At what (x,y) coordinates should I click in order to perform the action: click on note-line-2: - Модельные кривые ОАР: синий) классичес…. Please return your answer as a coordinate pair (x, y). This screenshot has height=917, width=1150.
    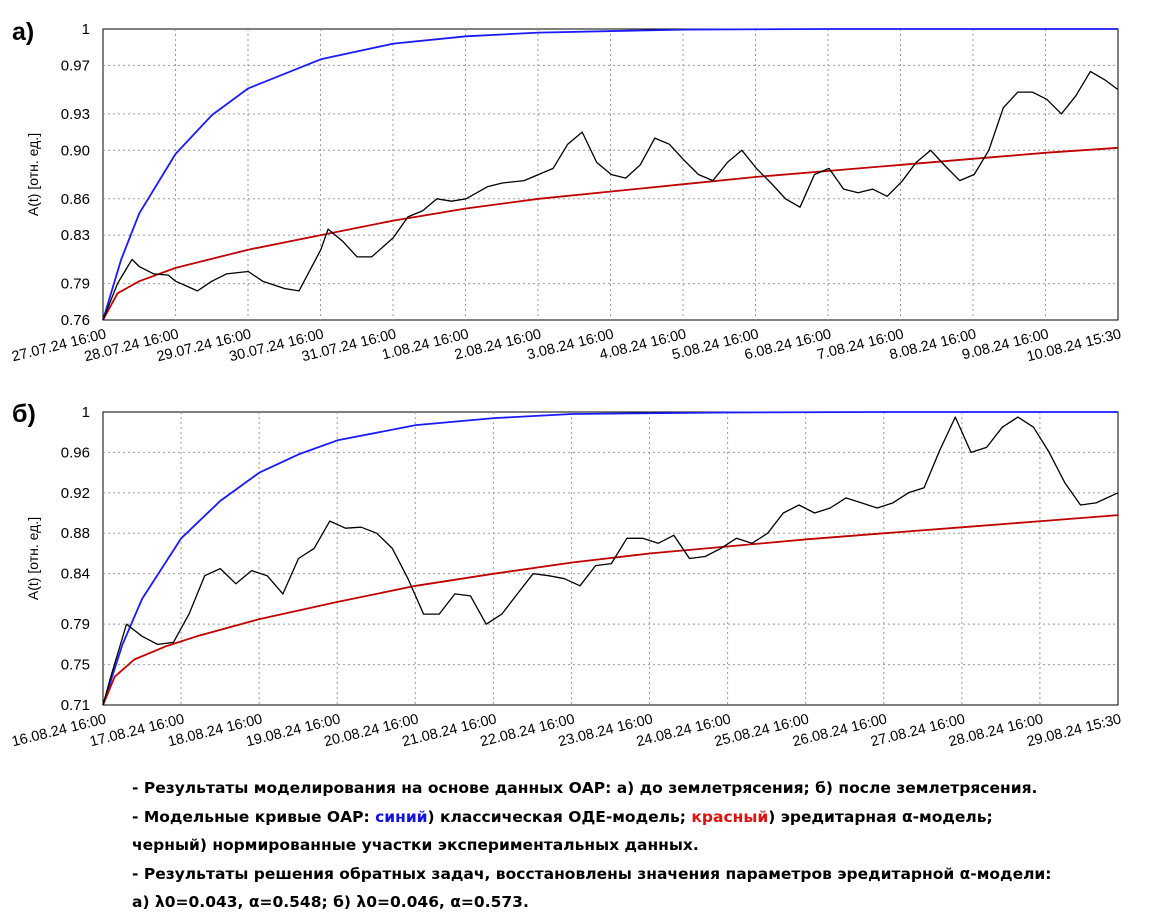
    Looking at the image, I should click on (632, 817).